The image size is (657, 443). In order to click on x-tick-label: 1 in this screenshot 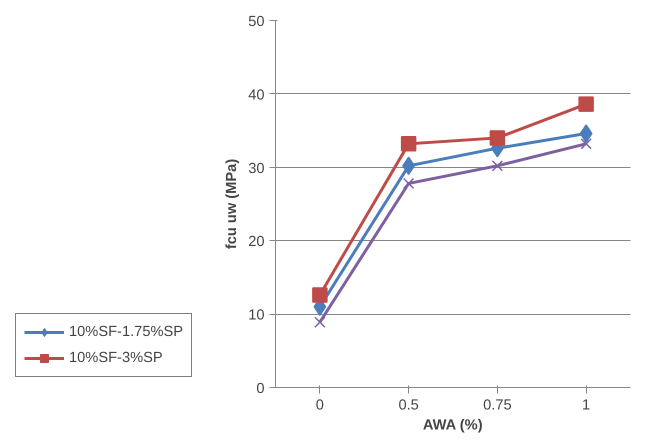, I will do `click(586, 406)`.